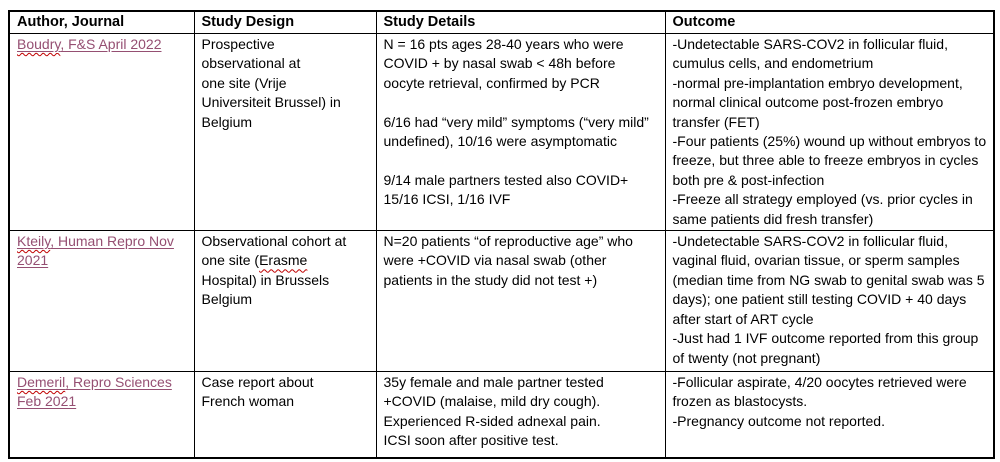 The height and width of the screenshot is (462, 1000). I want to click on row1-author-link: Boudry, F&S April 2022, so click(89, 44).